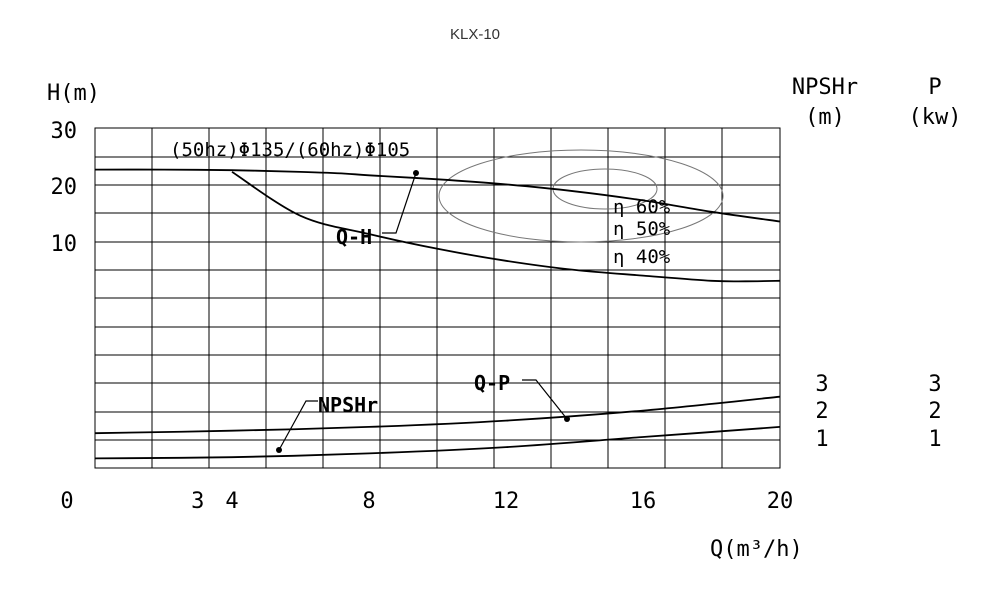 The width and height of the screenshot is (1000, 599). Describe the element at coordinates (399, 203) in the screenshot. I see `qh-leader-line` at that location.